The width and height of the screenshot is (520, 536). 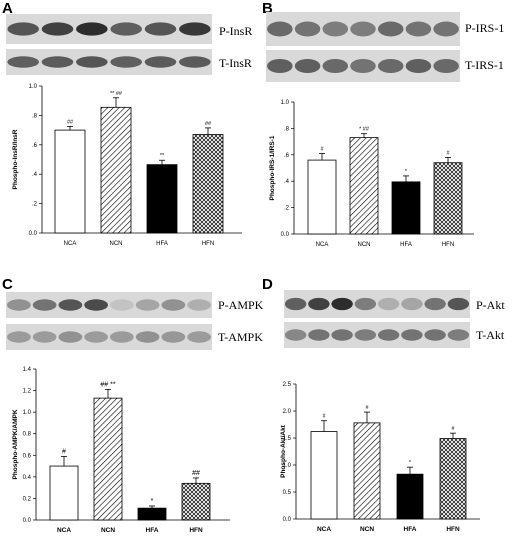 I want to click on blot-a-bottom, so click(x=109, y=62).